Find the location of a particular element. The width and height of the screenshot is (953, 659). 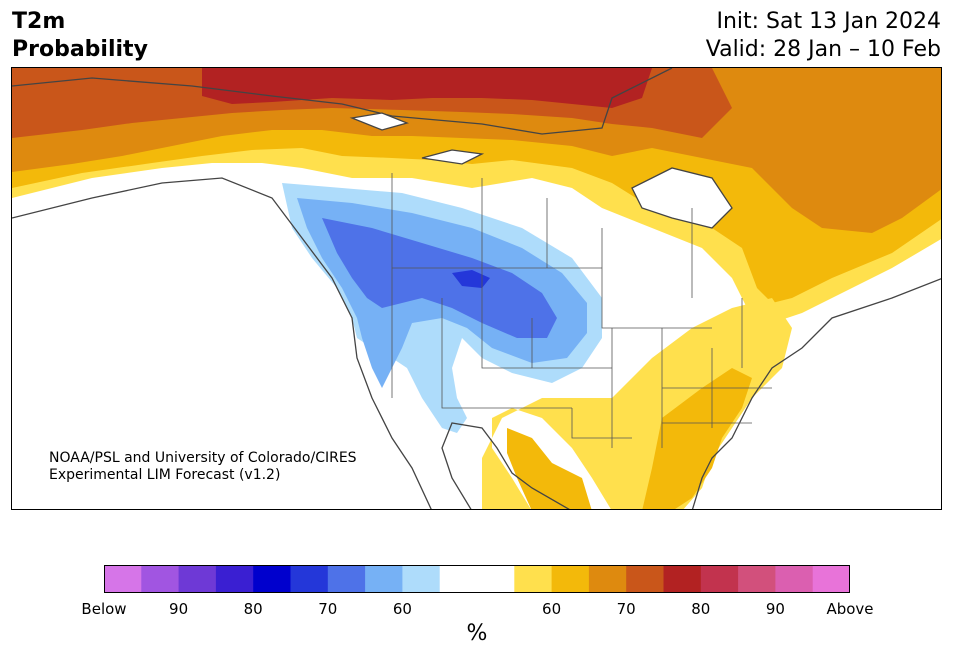

colorbar is located at coordinates (477, 579).